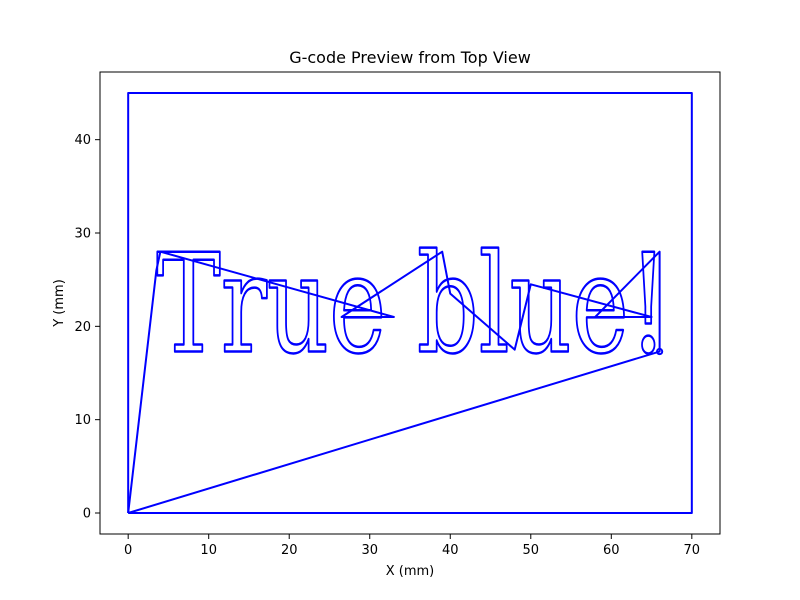 The width and height of the screenshot is (800, 600). I want to click on y-axis-title: Y (mm), so click(59, 303).